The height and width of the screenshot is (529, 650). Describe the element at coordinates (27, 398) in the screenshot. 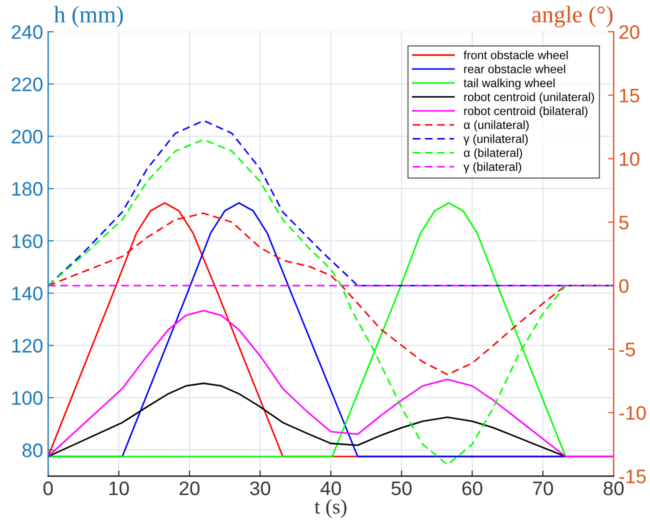

I see `y-tick-label: 100` at that location.